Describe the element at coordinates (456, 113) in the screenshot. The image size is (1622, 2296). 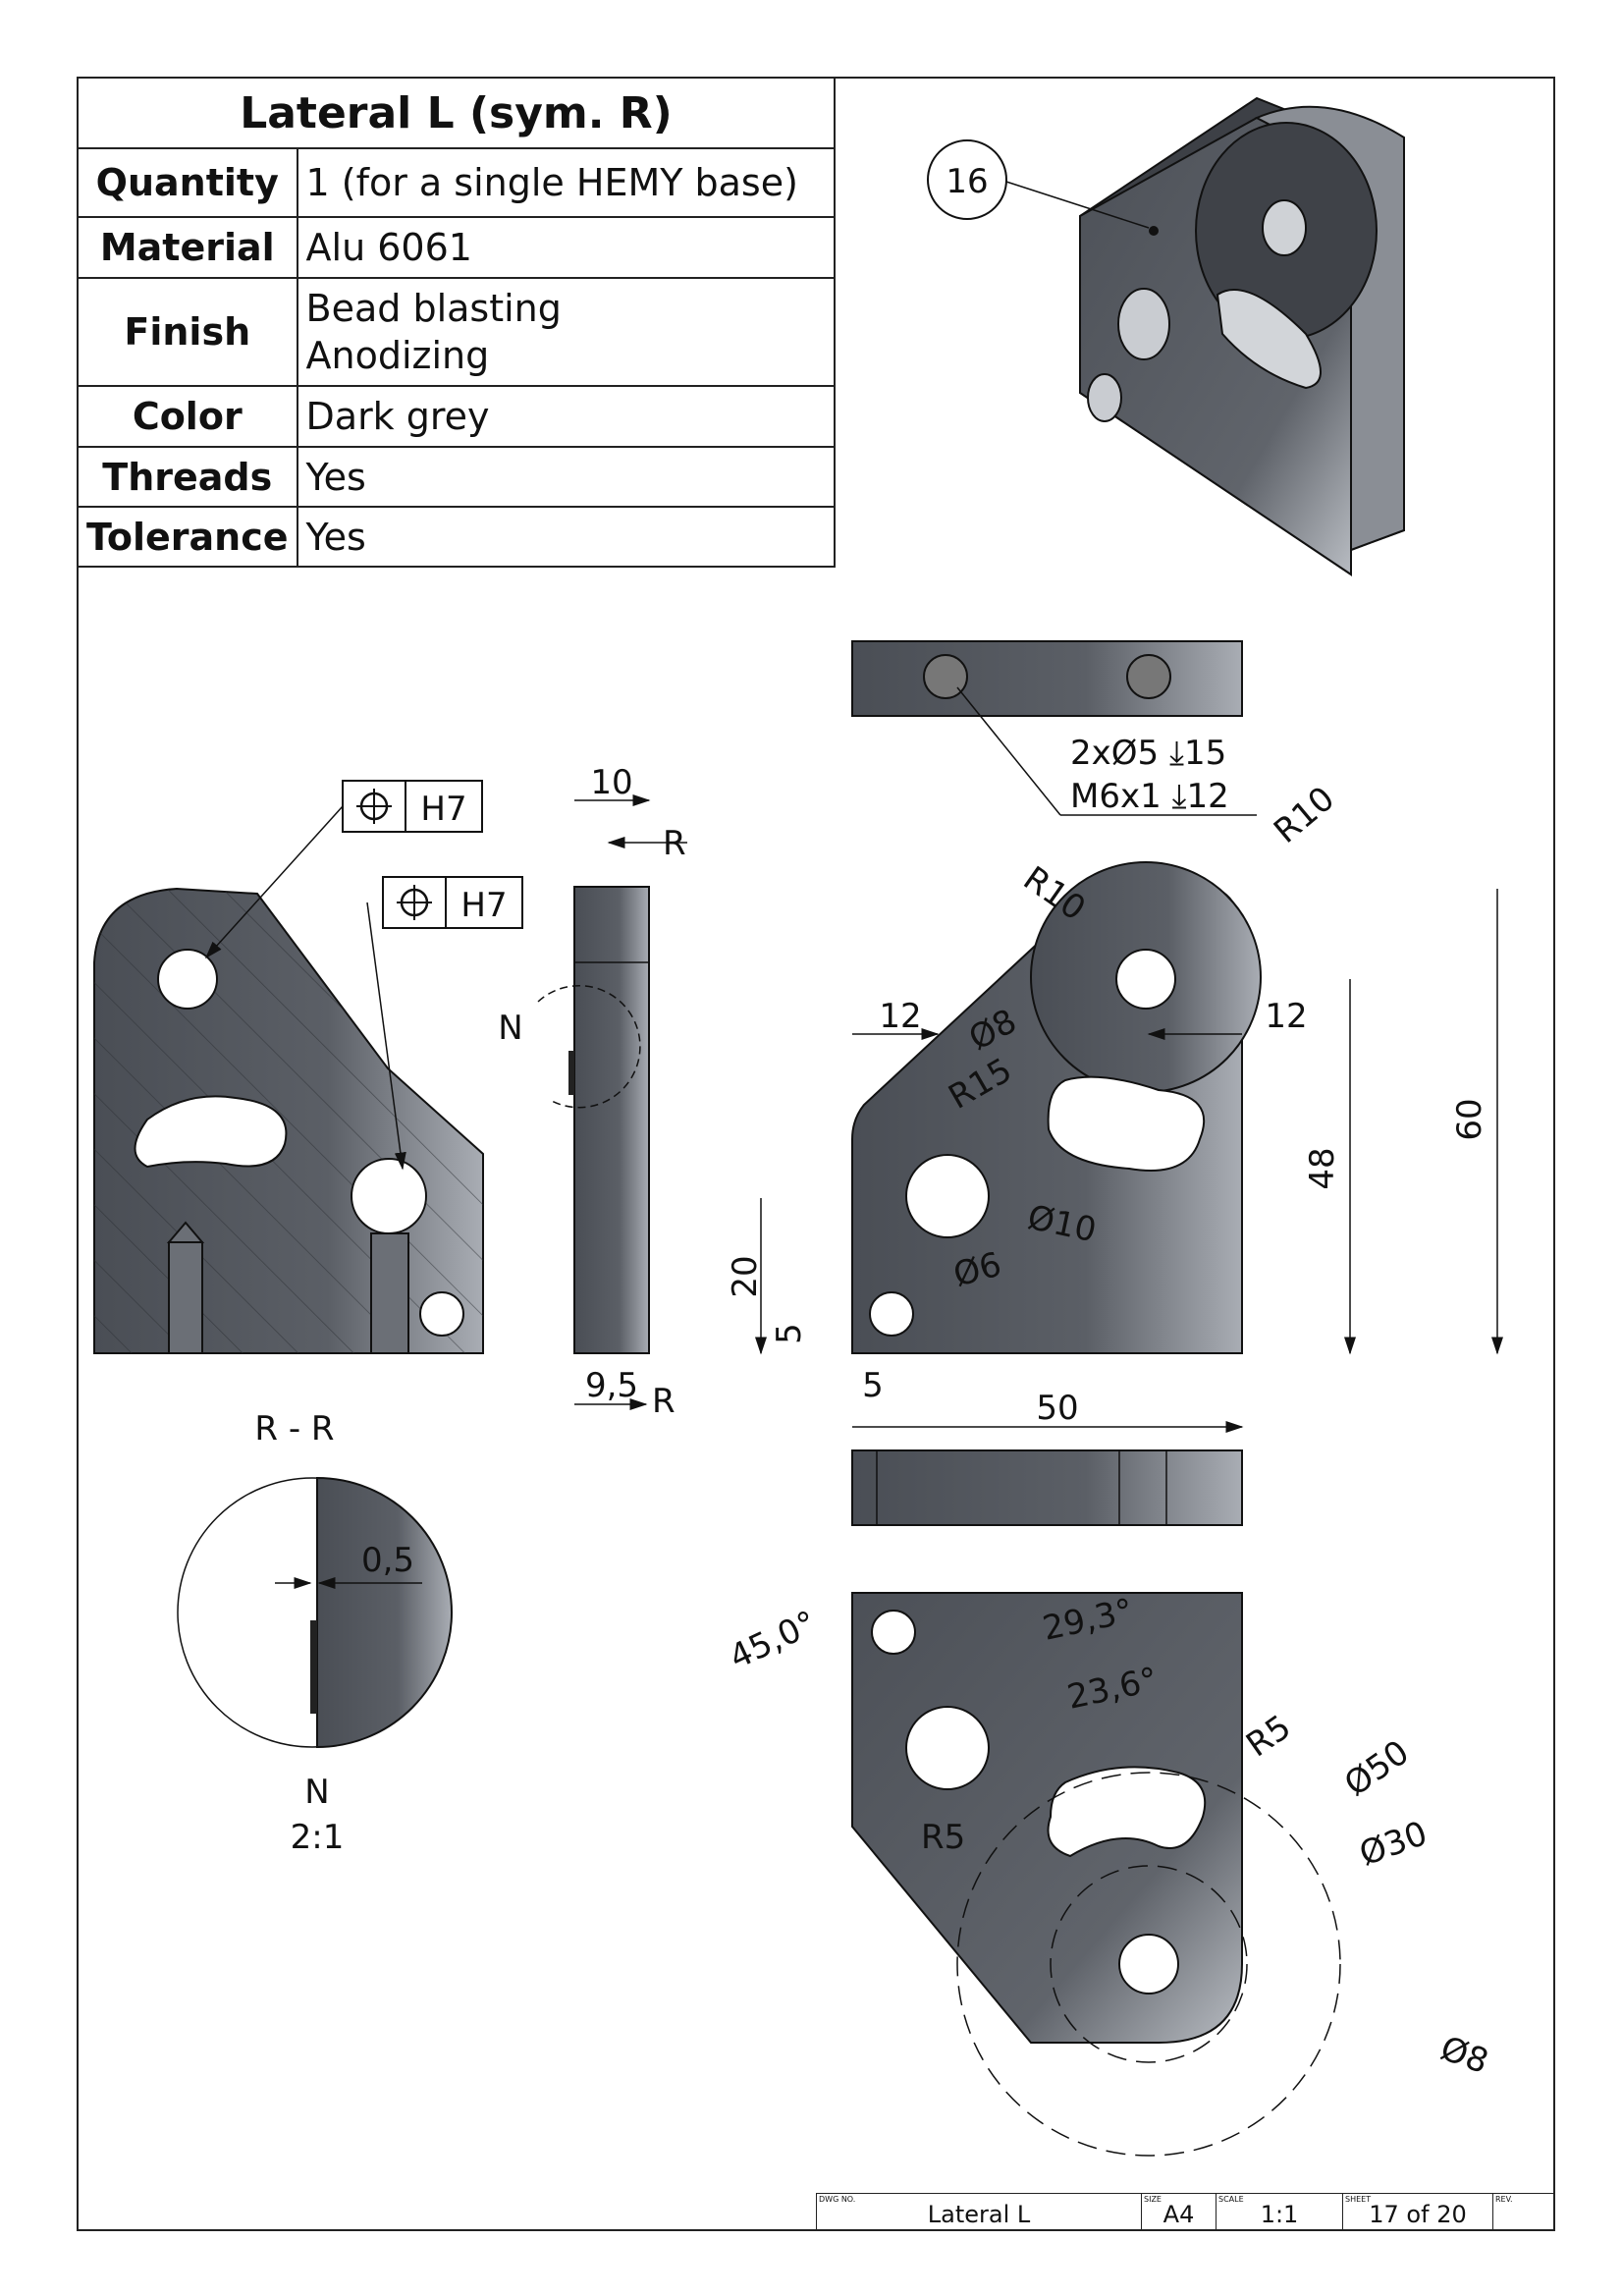
I see `part-title: Lateral L (sym. R)` at that location.